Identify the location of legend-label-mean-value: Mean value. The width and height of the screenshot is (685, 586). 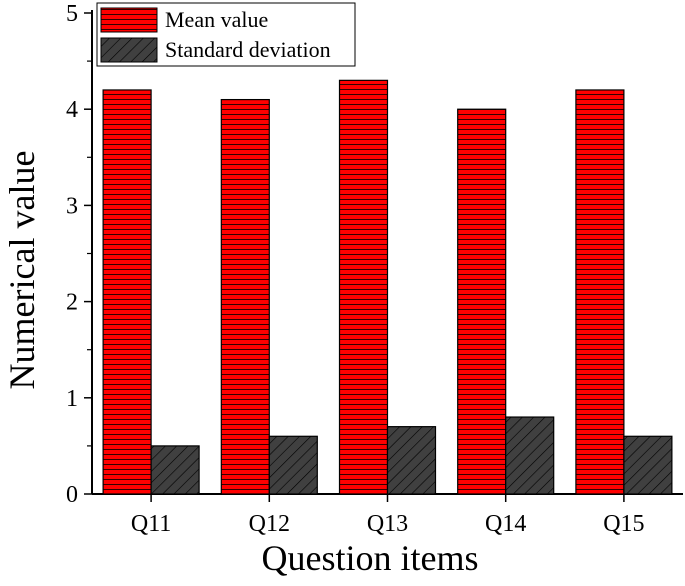
(216, 19).